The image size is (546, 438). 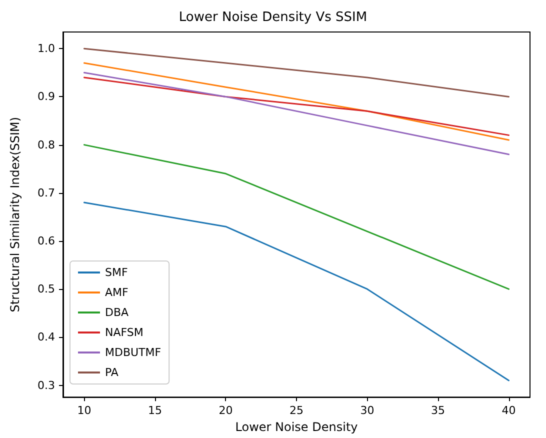 I want to click on legend-label: SMF, so click(x=116, y=272).